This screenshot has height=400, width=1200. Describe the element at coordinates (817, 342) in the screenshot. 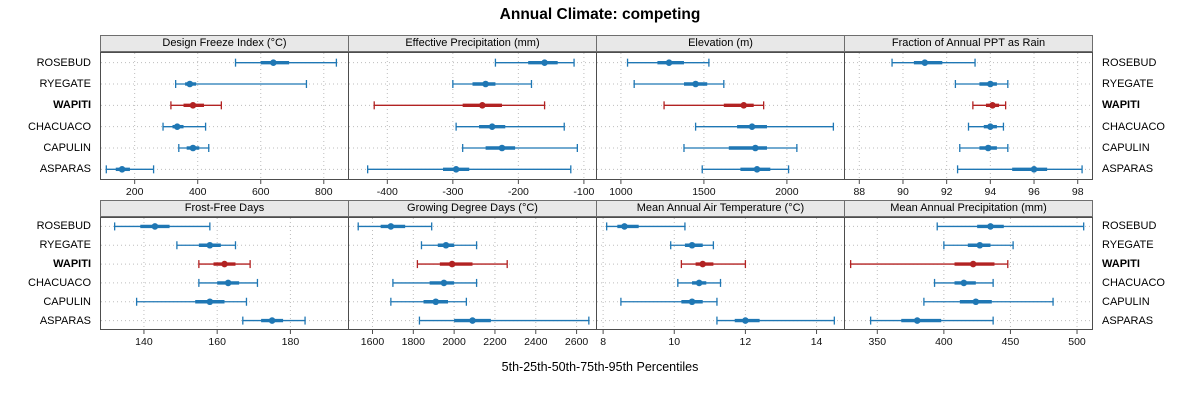

I see `x-tick-label: 14` at that location.